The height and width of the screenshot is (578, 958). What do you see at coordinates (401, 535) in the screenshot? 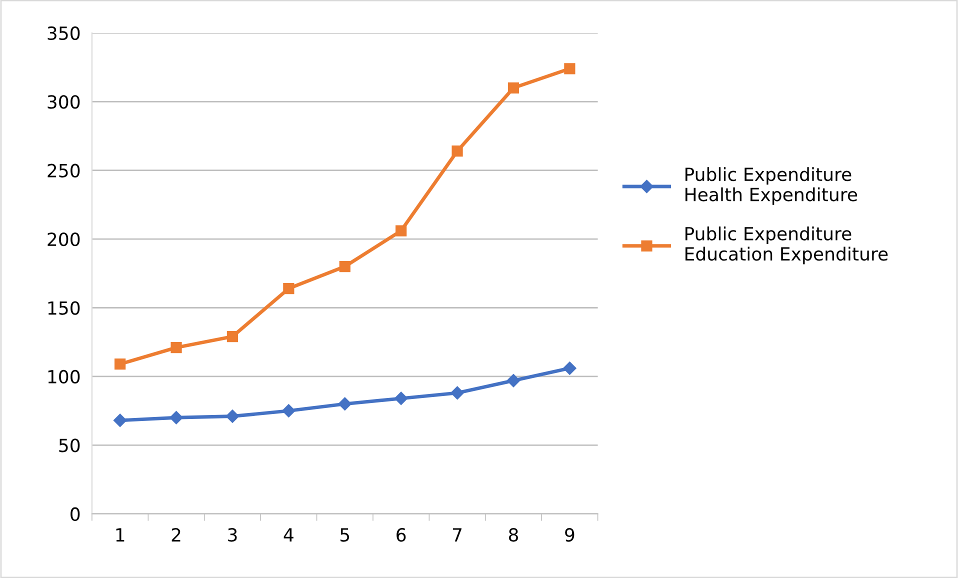
I see `x-tick-label: 6` at bounding box center [401, 535].